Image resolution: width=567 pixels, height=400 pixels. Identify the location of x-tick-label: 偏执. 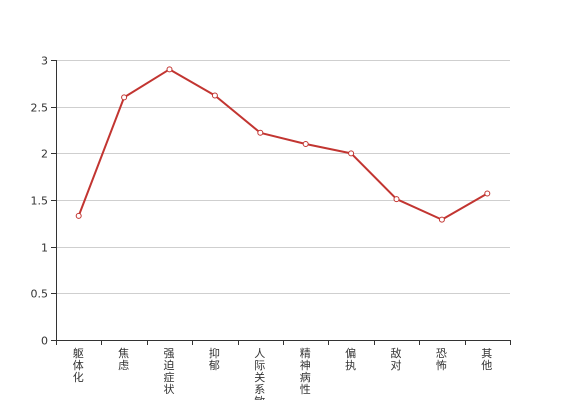
(350, 359).